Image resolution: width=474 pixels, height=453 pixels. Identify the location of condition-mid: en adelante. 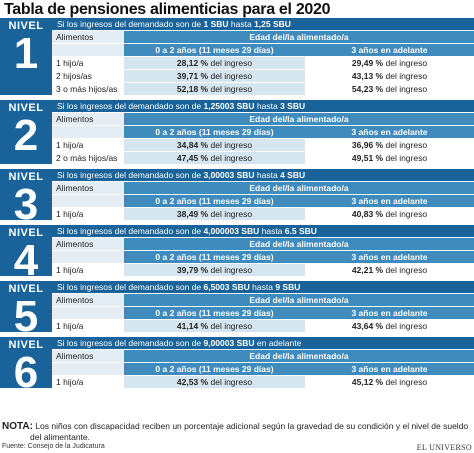
(278, 343).